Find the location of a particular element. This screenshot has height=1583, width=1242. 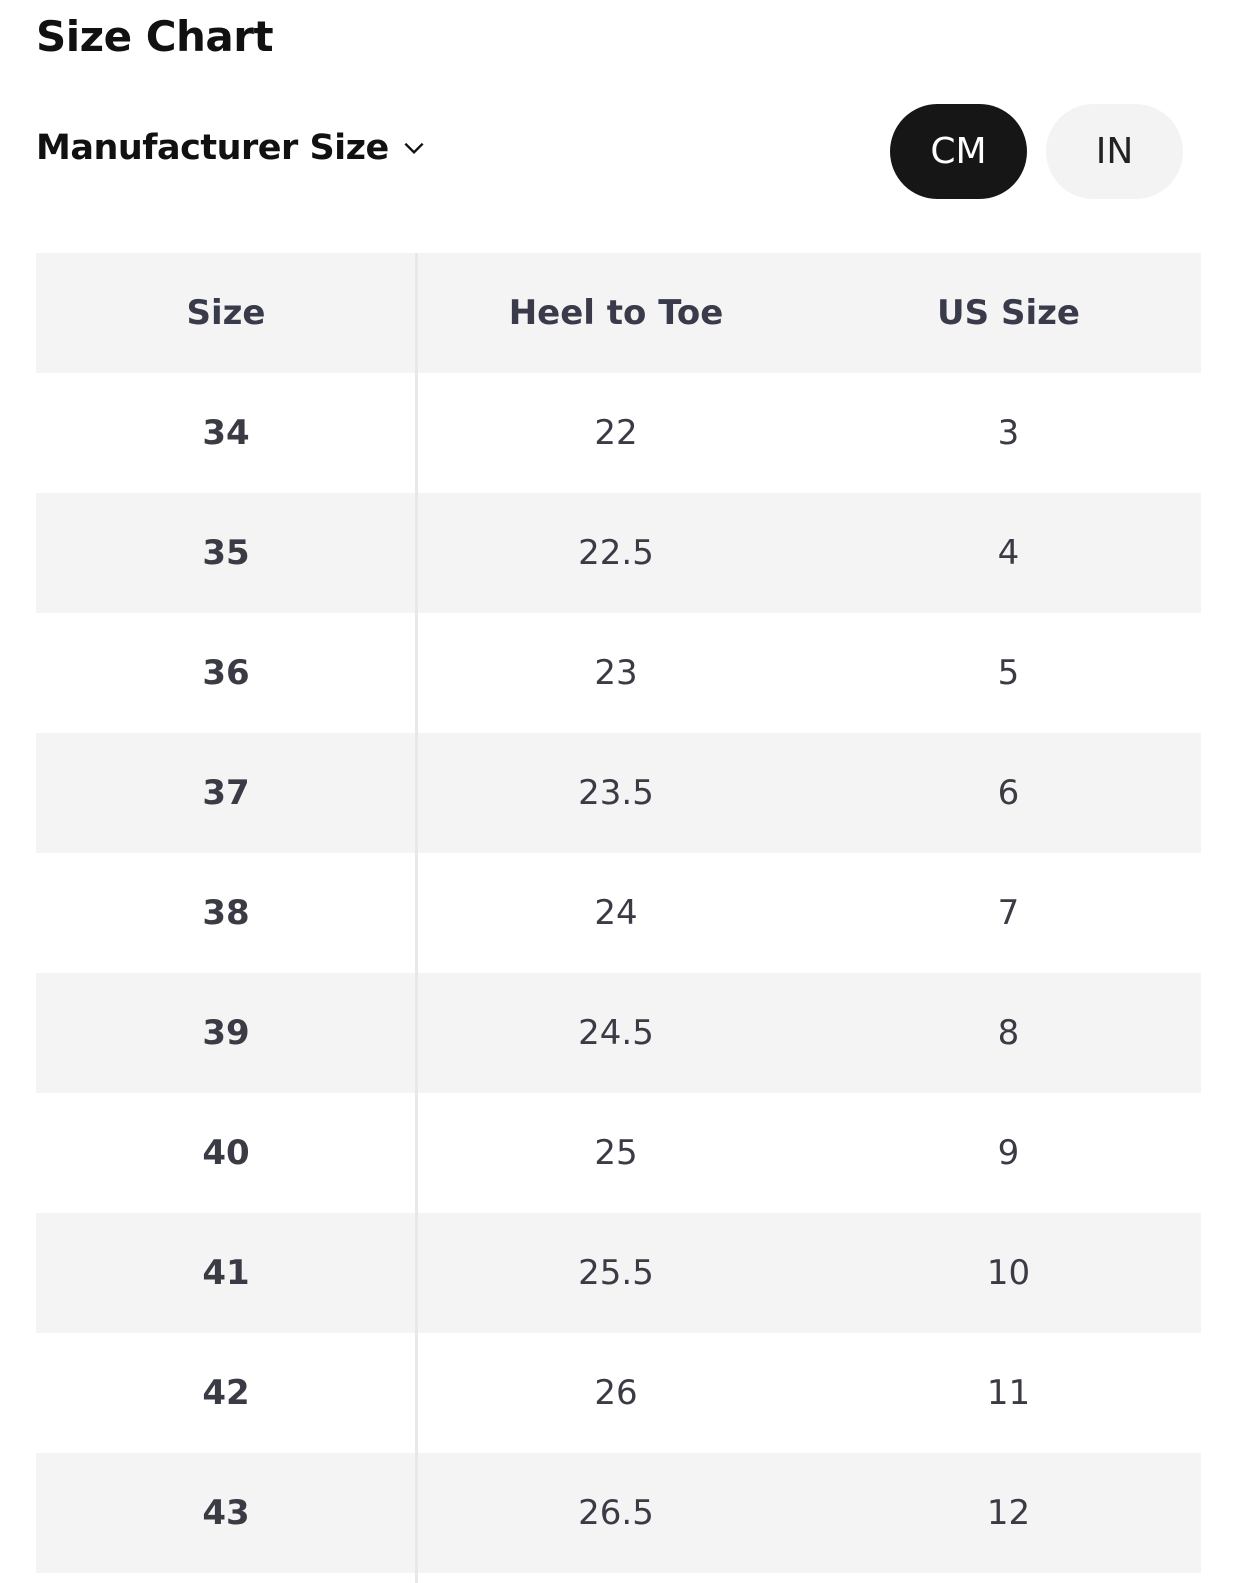

cell-heel-to-toe: 23.5 is located at coordinates (616, 793).